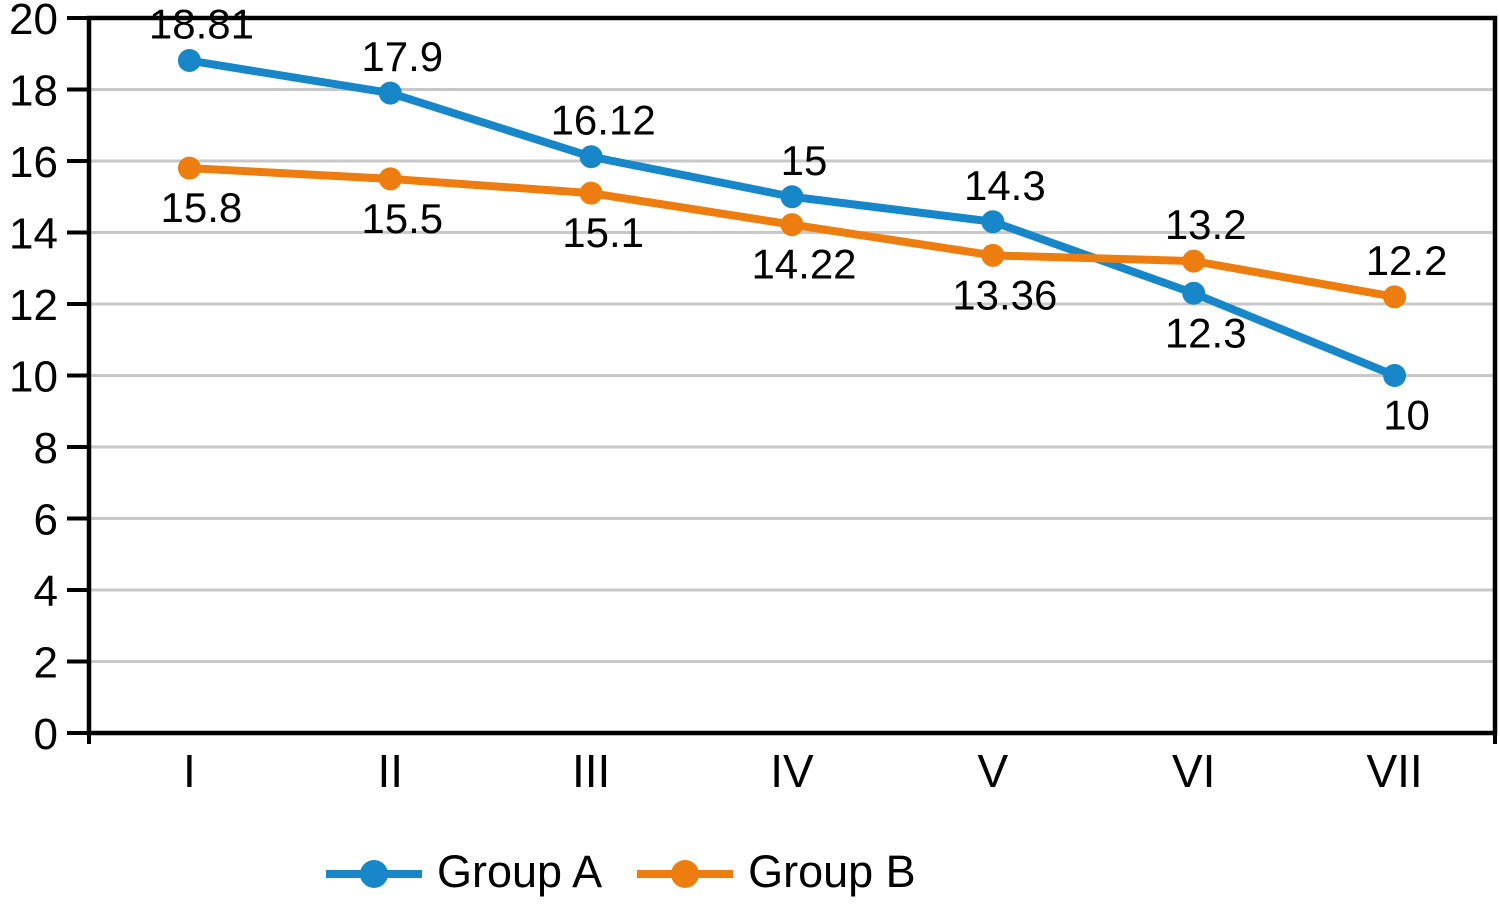 The image size is (1500, 918). Describe the element at coordinates (1407, 260) in the screenshot. I see `data-label: 12.2` at that location.